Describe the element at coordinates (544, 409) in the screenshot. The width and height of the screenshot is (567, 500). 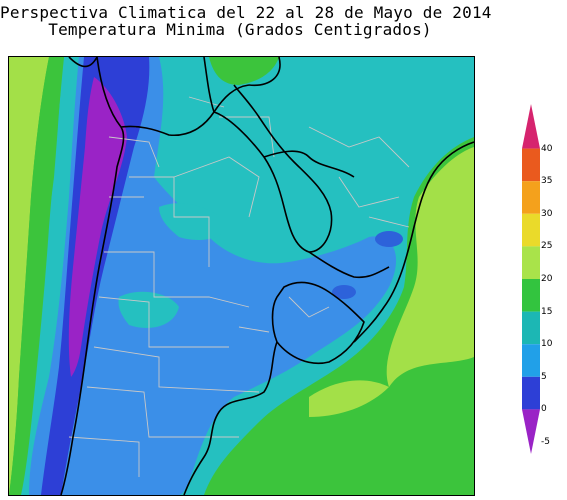
I see `color-scale-tick-label: 0` at that location.